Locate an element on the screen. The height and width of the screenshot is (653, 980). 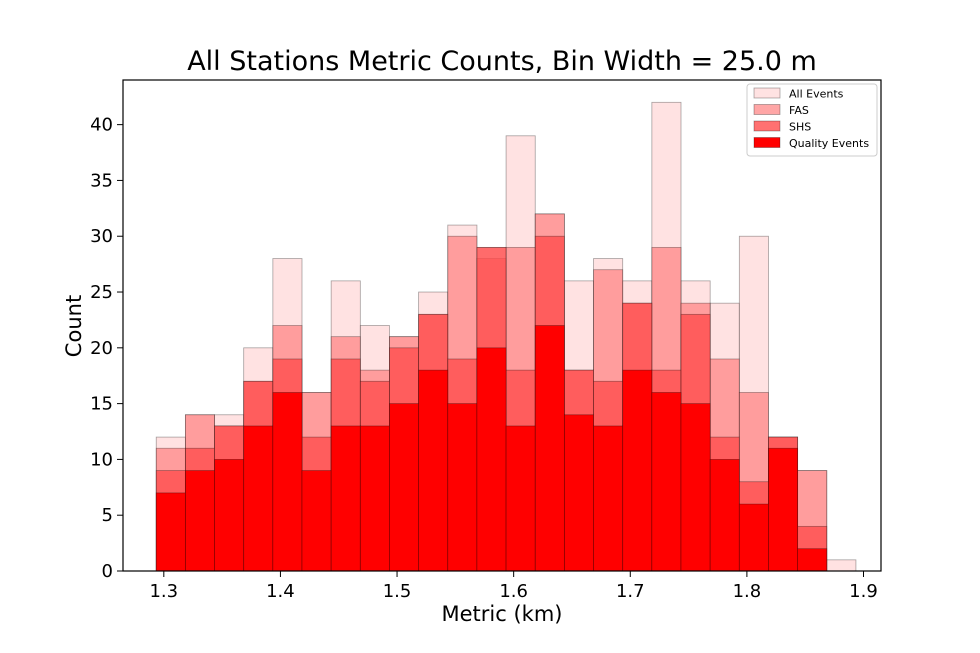
y-tick-label: 10 is located at coordinates (101, 459).